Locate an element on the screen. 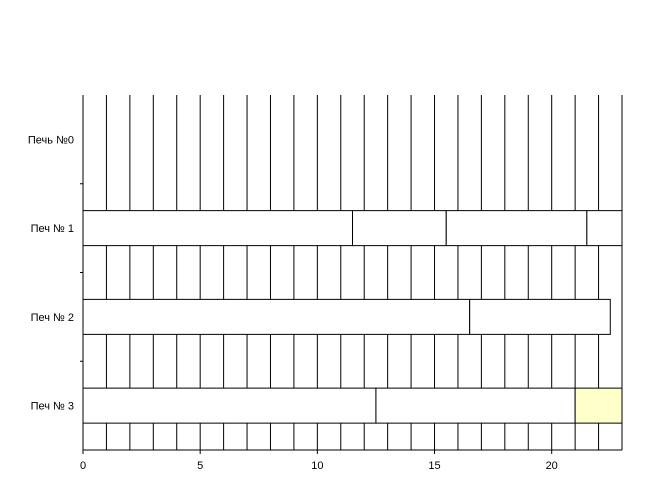  x-tick-label: 0 is located at coordinates (83, 466).